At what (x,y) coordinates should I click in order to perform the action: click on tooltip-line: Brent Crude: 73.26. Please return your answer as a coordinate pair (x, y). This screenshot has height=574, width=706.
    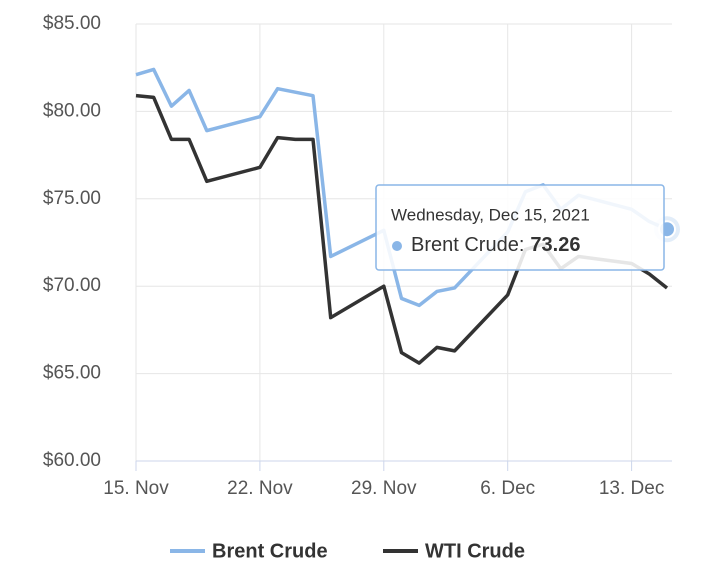
    Looking at the image, I should click on (495, 245).